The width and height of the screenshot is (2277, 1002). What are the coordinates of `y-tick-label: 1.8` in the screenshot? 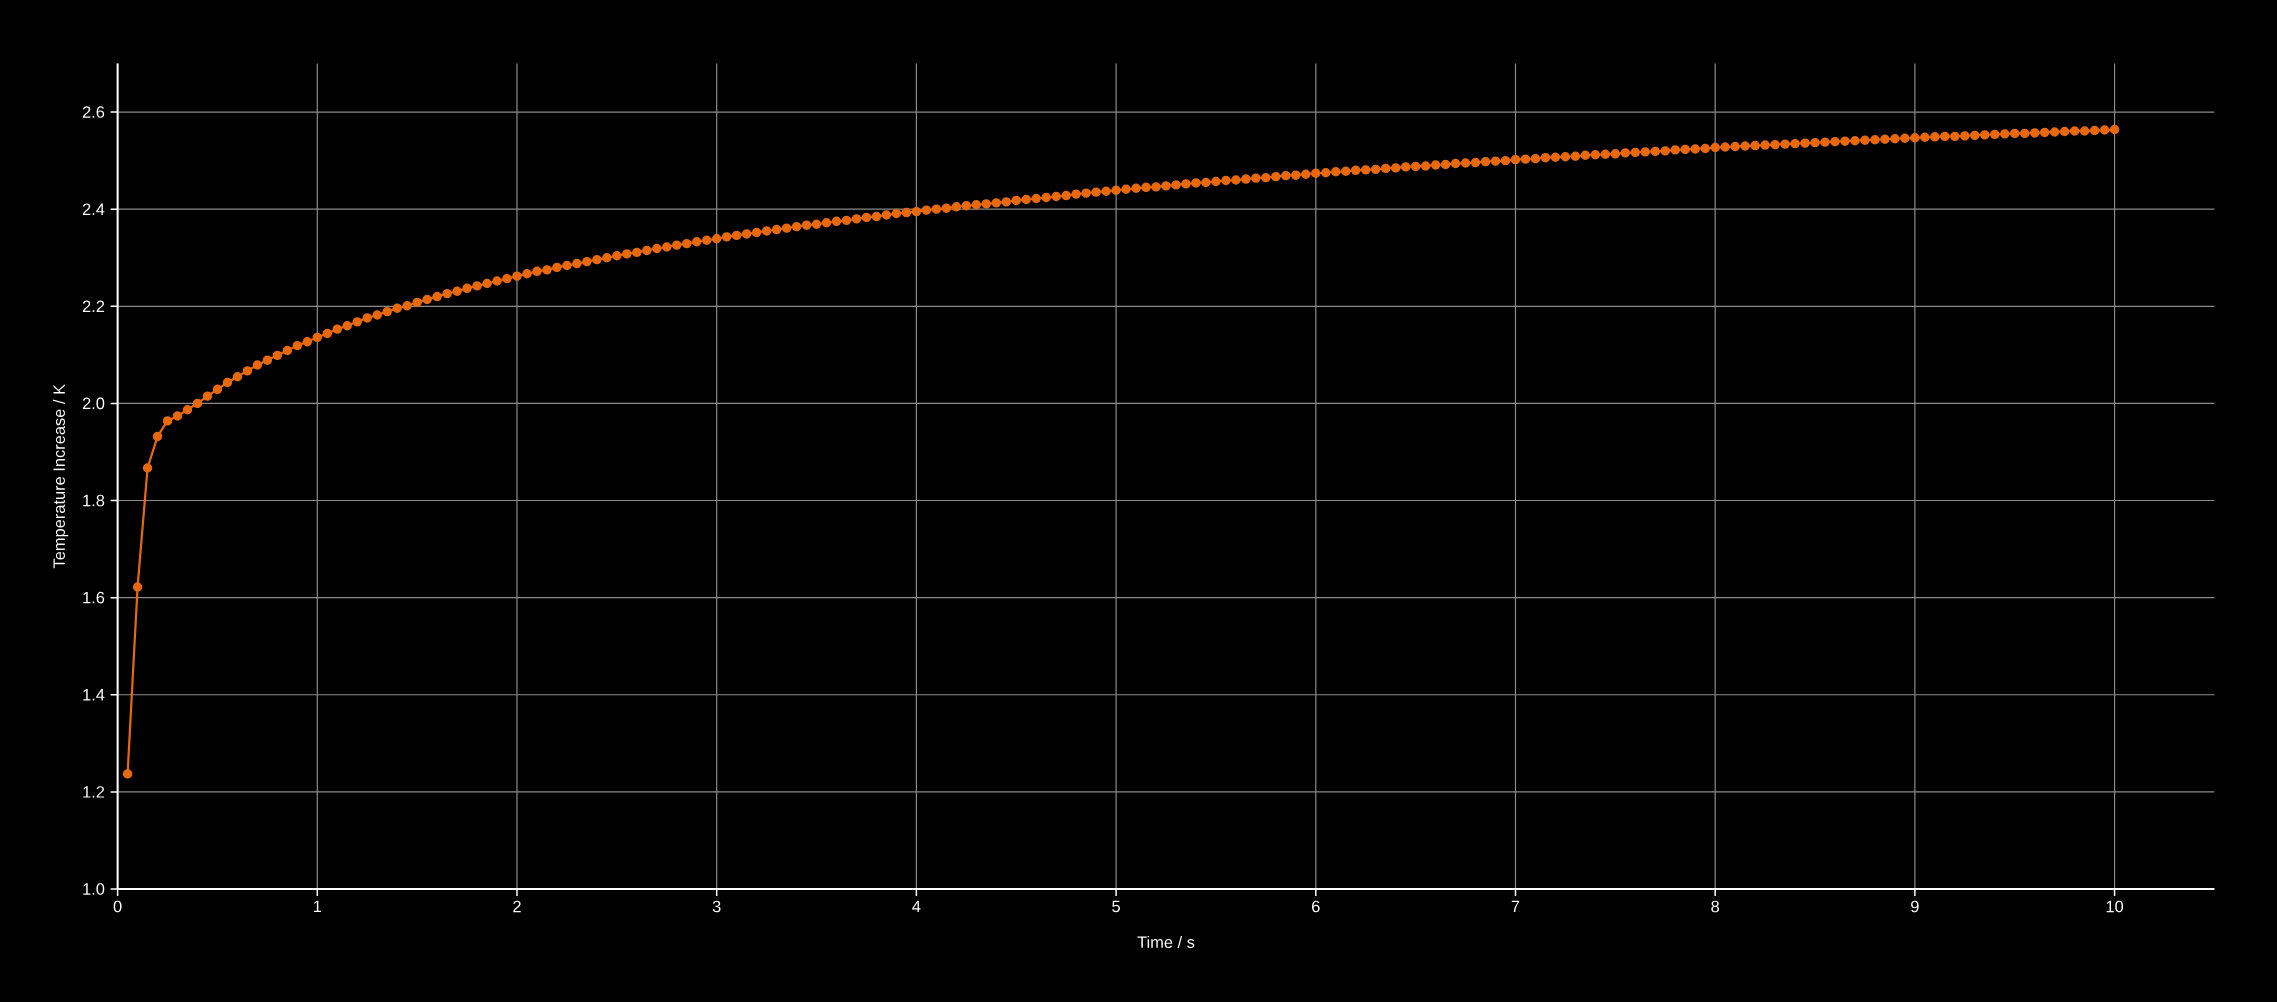 It's located at (94, 500).